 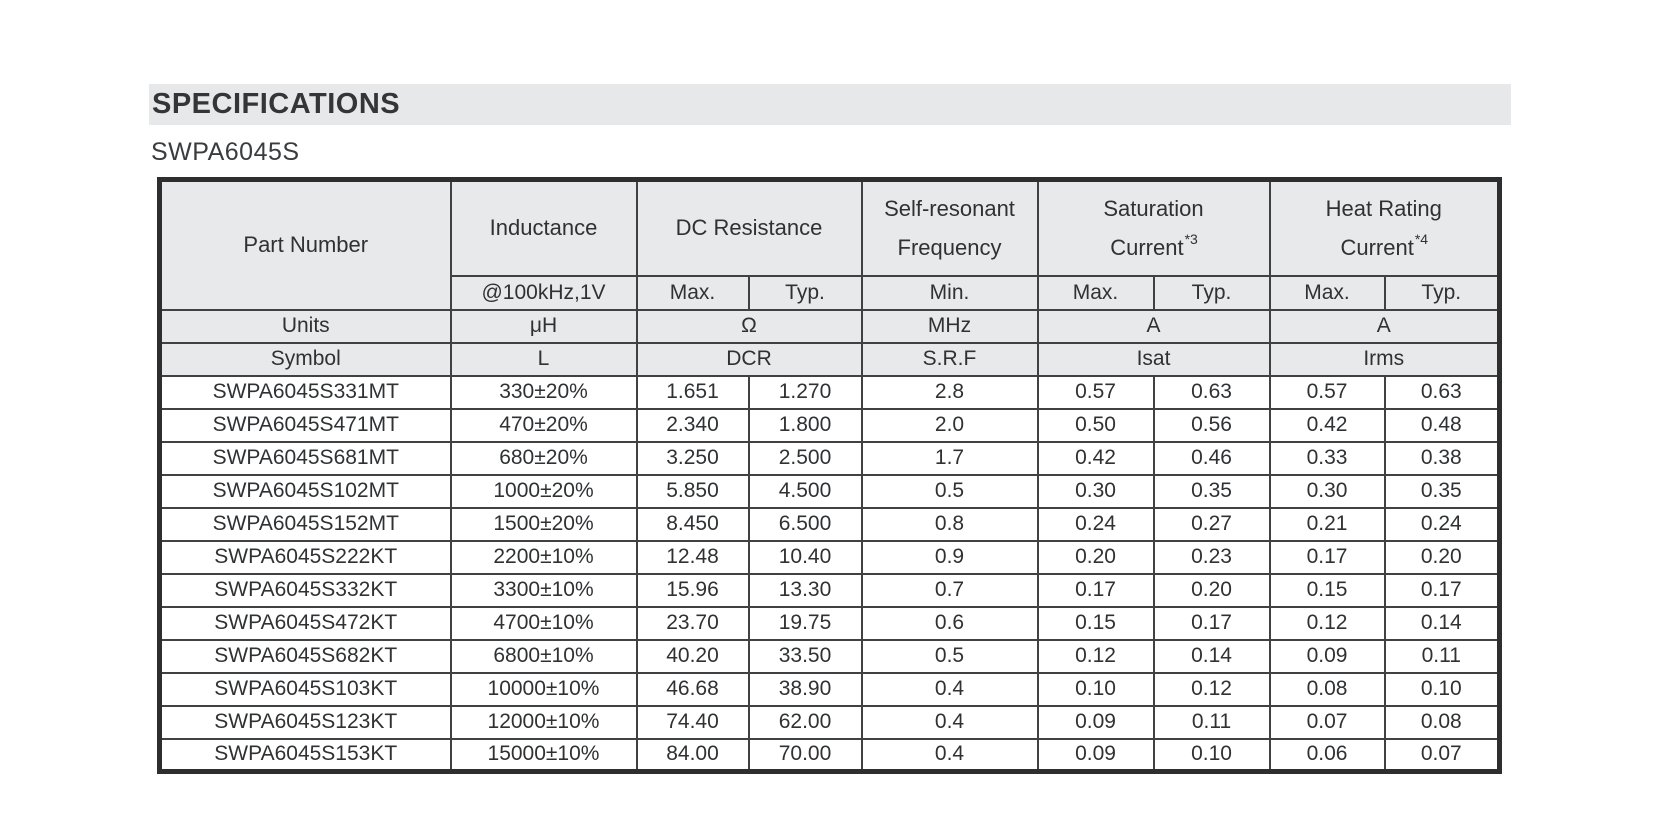 I want to click on units-row-label: Units, so click(x=305, y=326).